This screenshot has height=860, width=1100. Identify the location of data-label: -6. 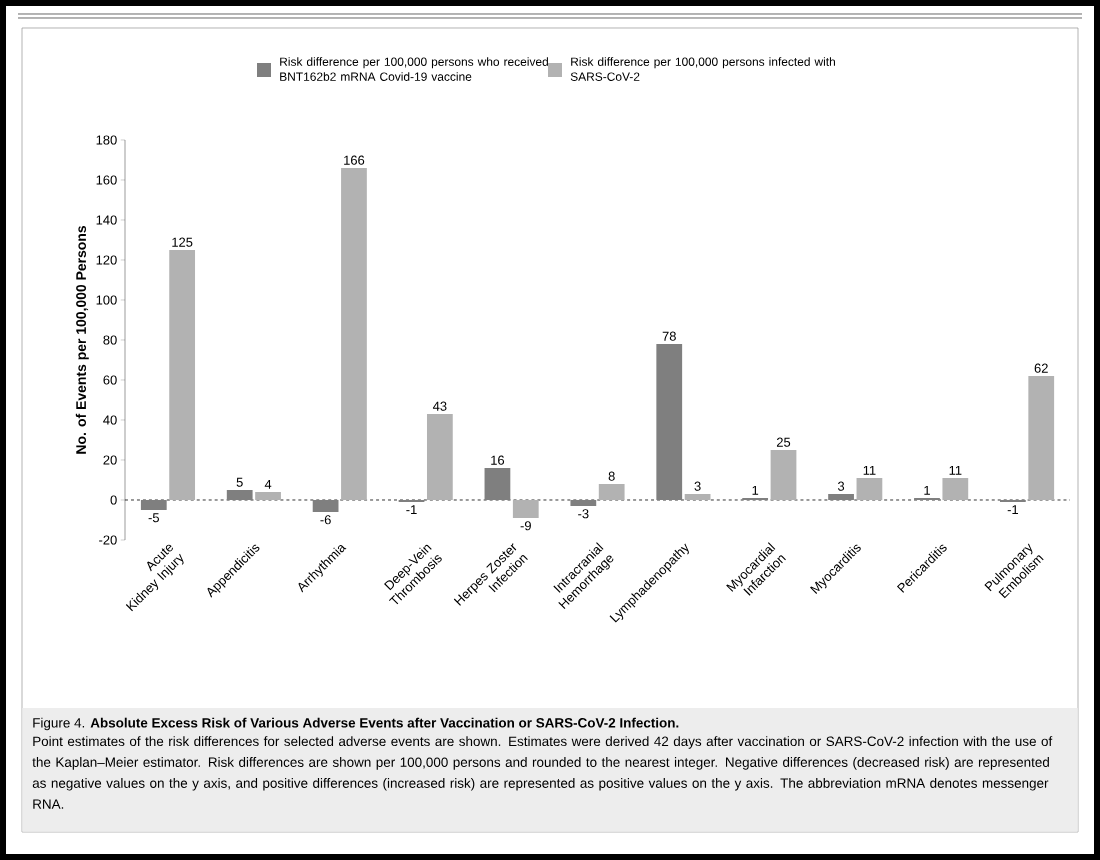
(325, 520).